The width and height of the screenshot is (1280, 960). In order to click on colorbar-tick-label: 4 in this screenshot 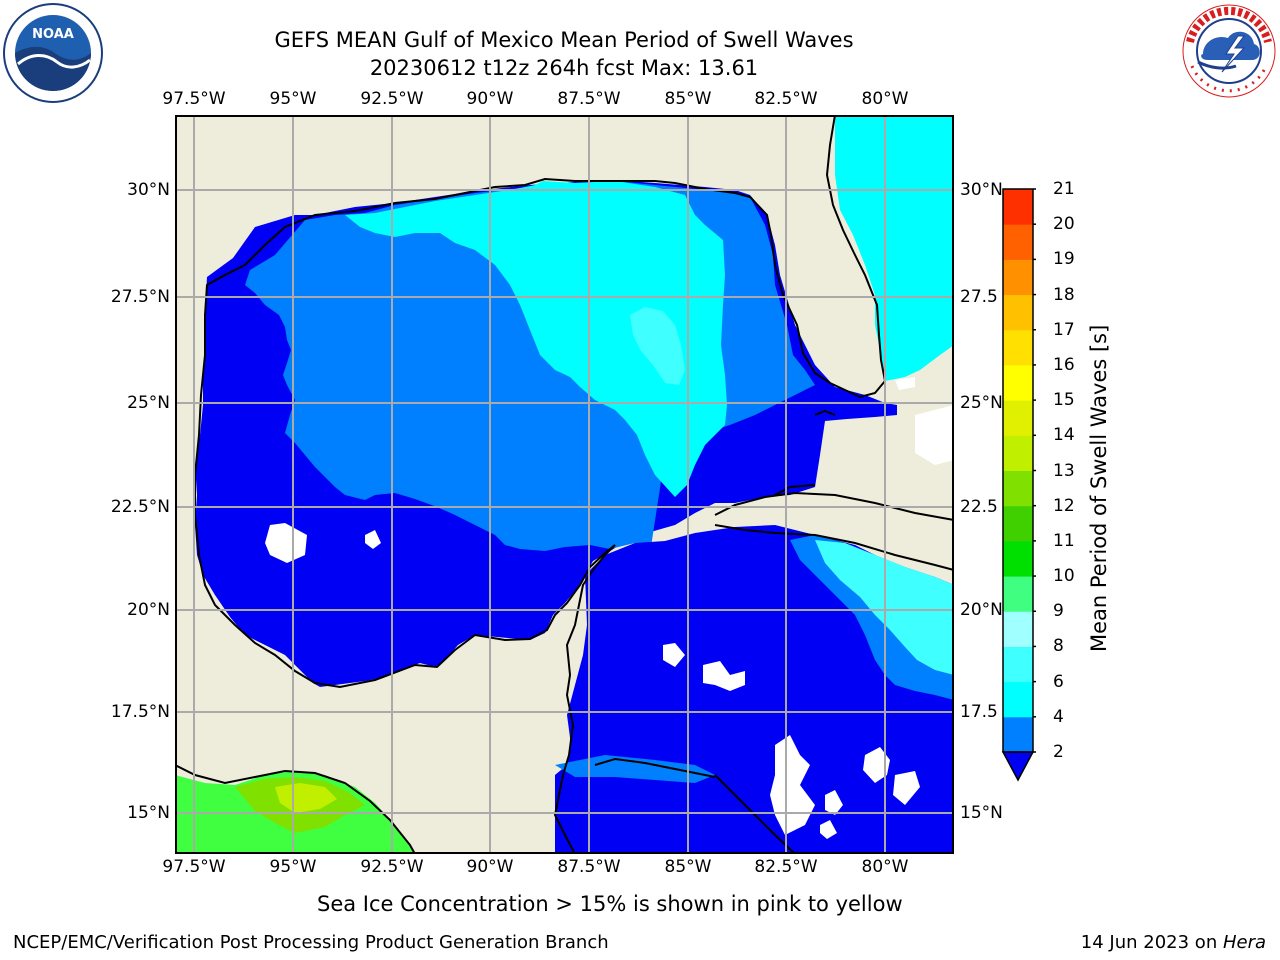, I will do `click(1058, 716)`.